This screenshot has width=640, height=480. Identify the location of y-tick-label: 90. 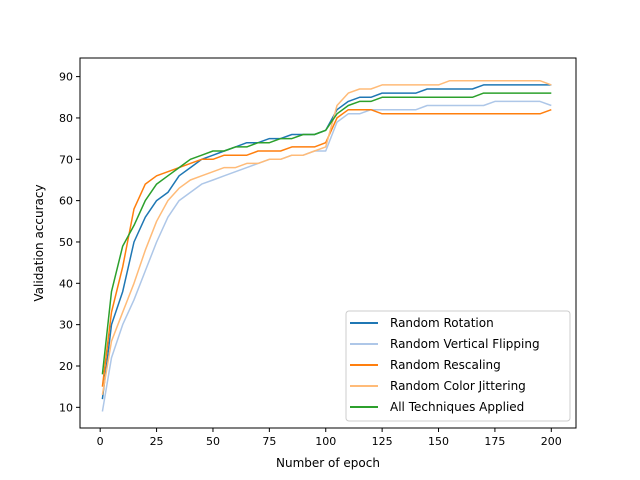
(66, 77).